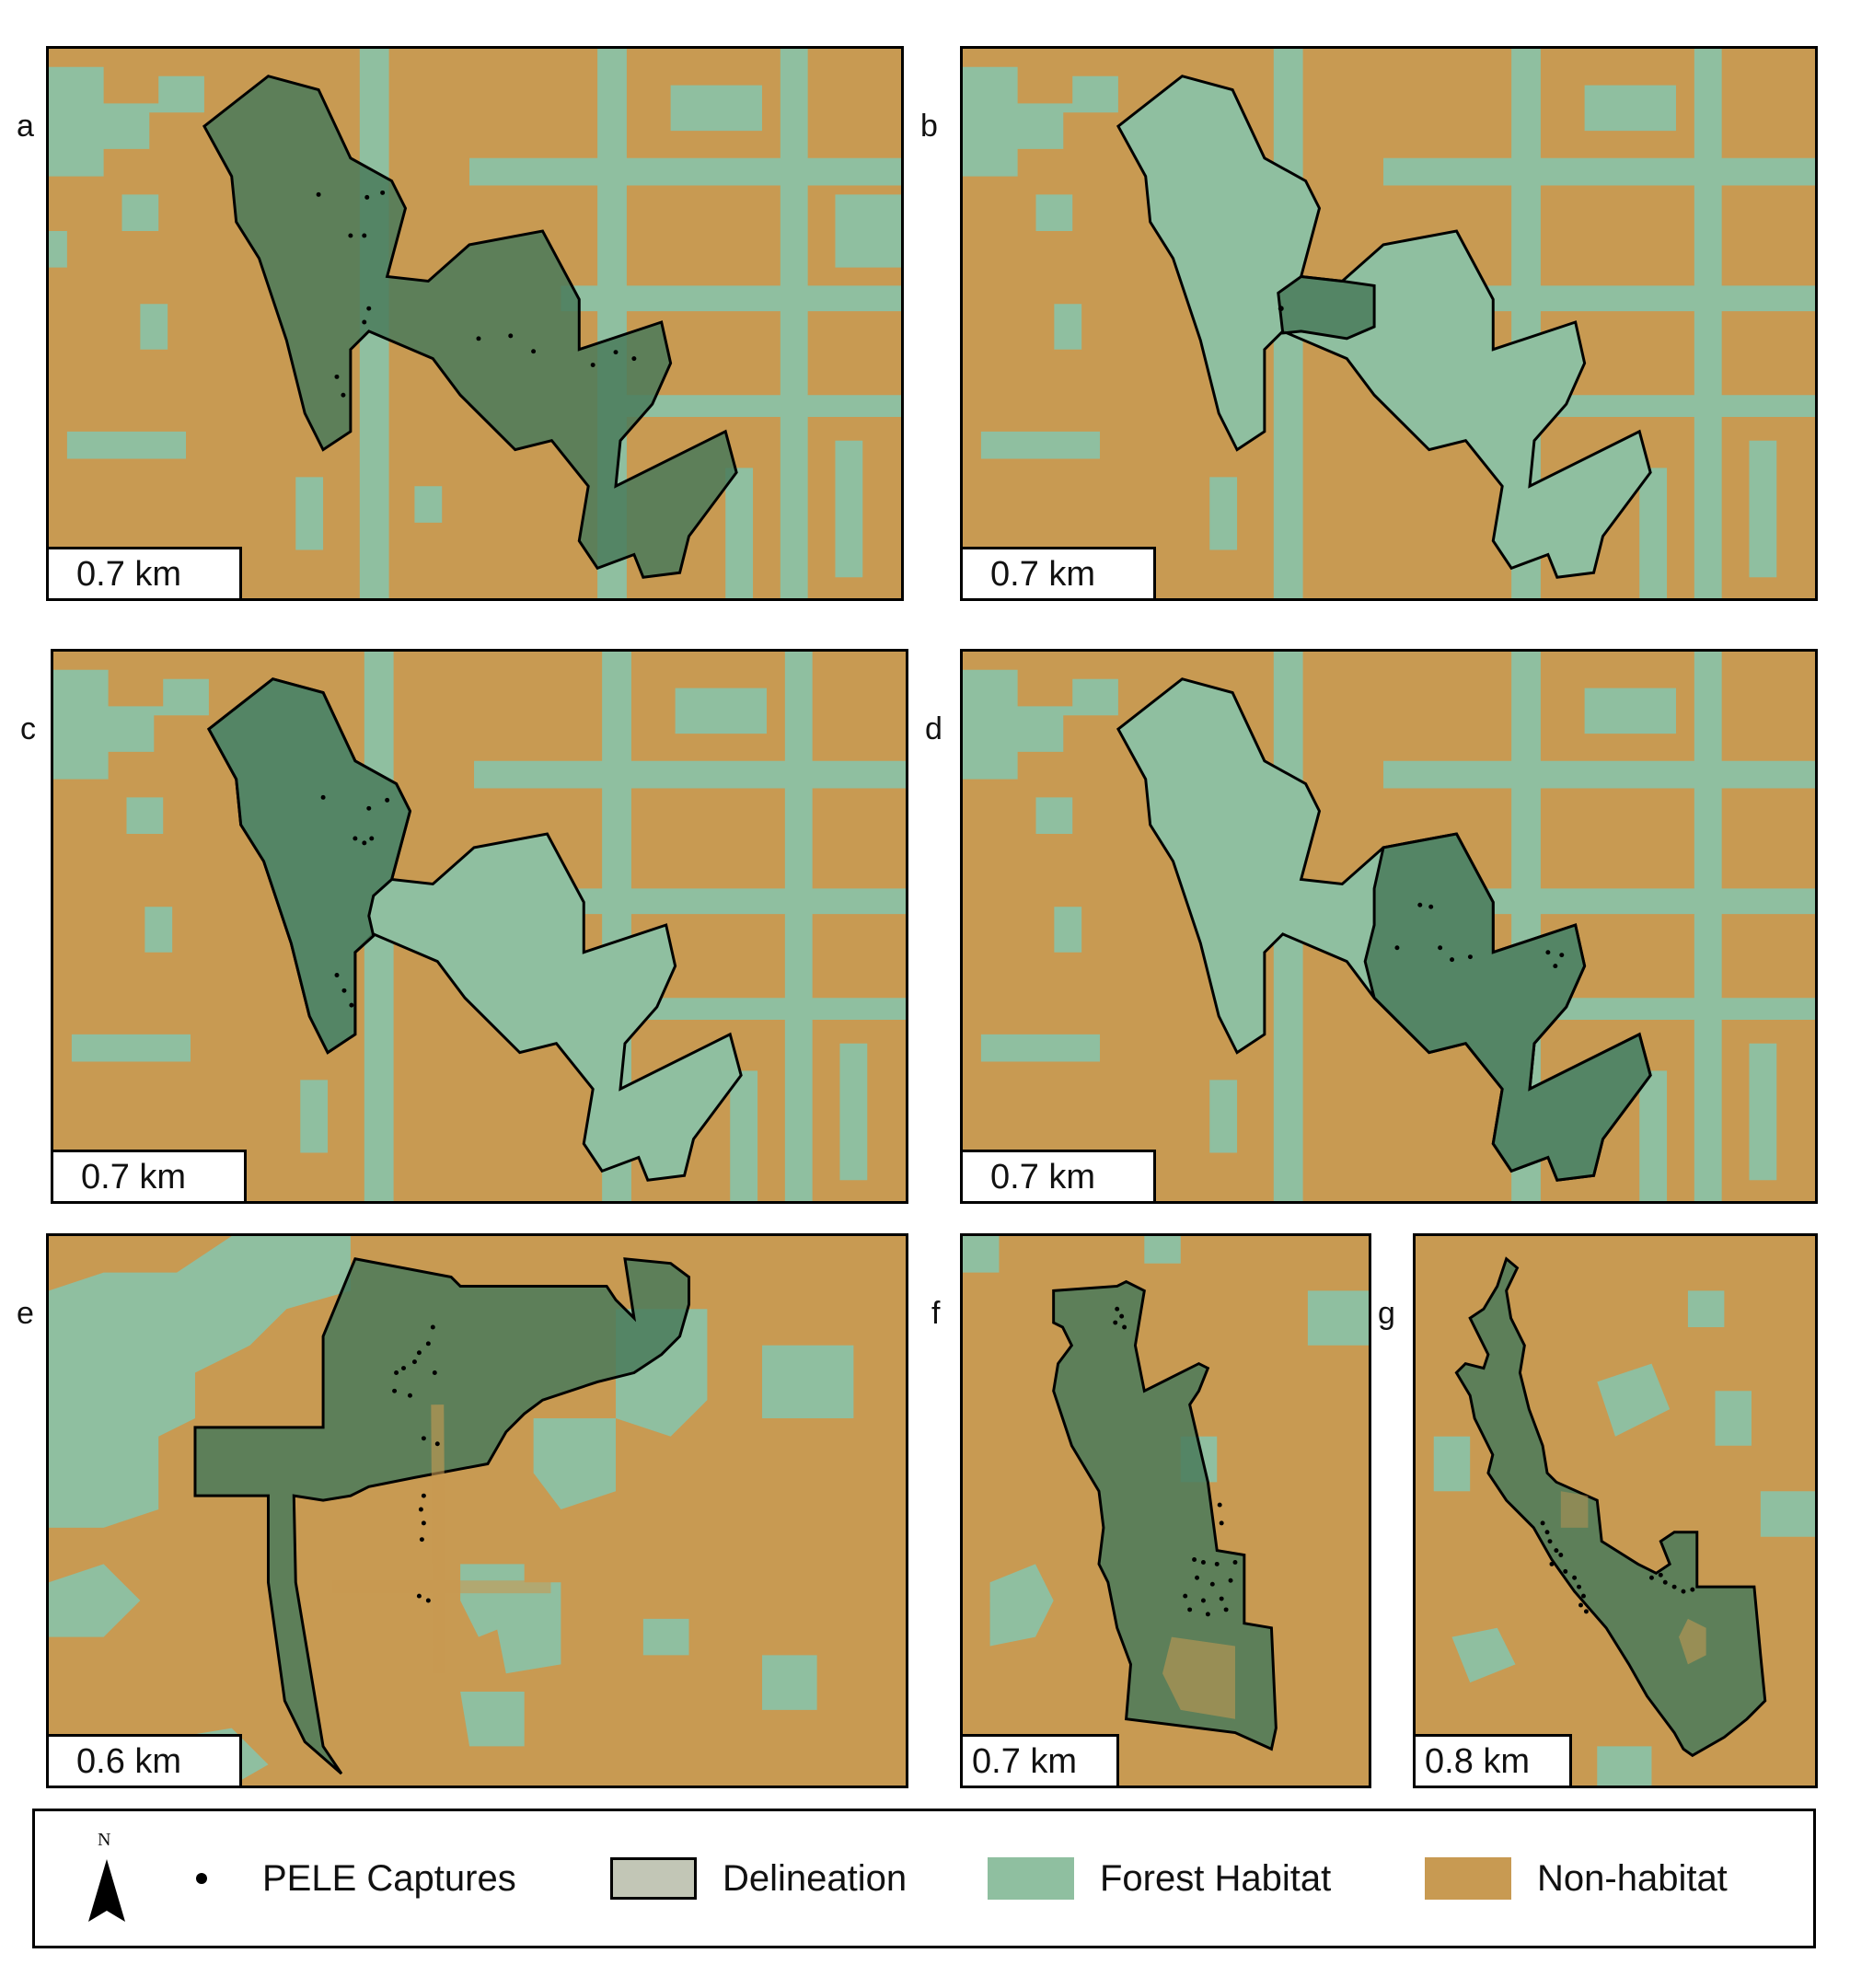 The height and width of the screenshot is (1988, 1850). I want to click on map-d-graphic, so click(1389, 926).